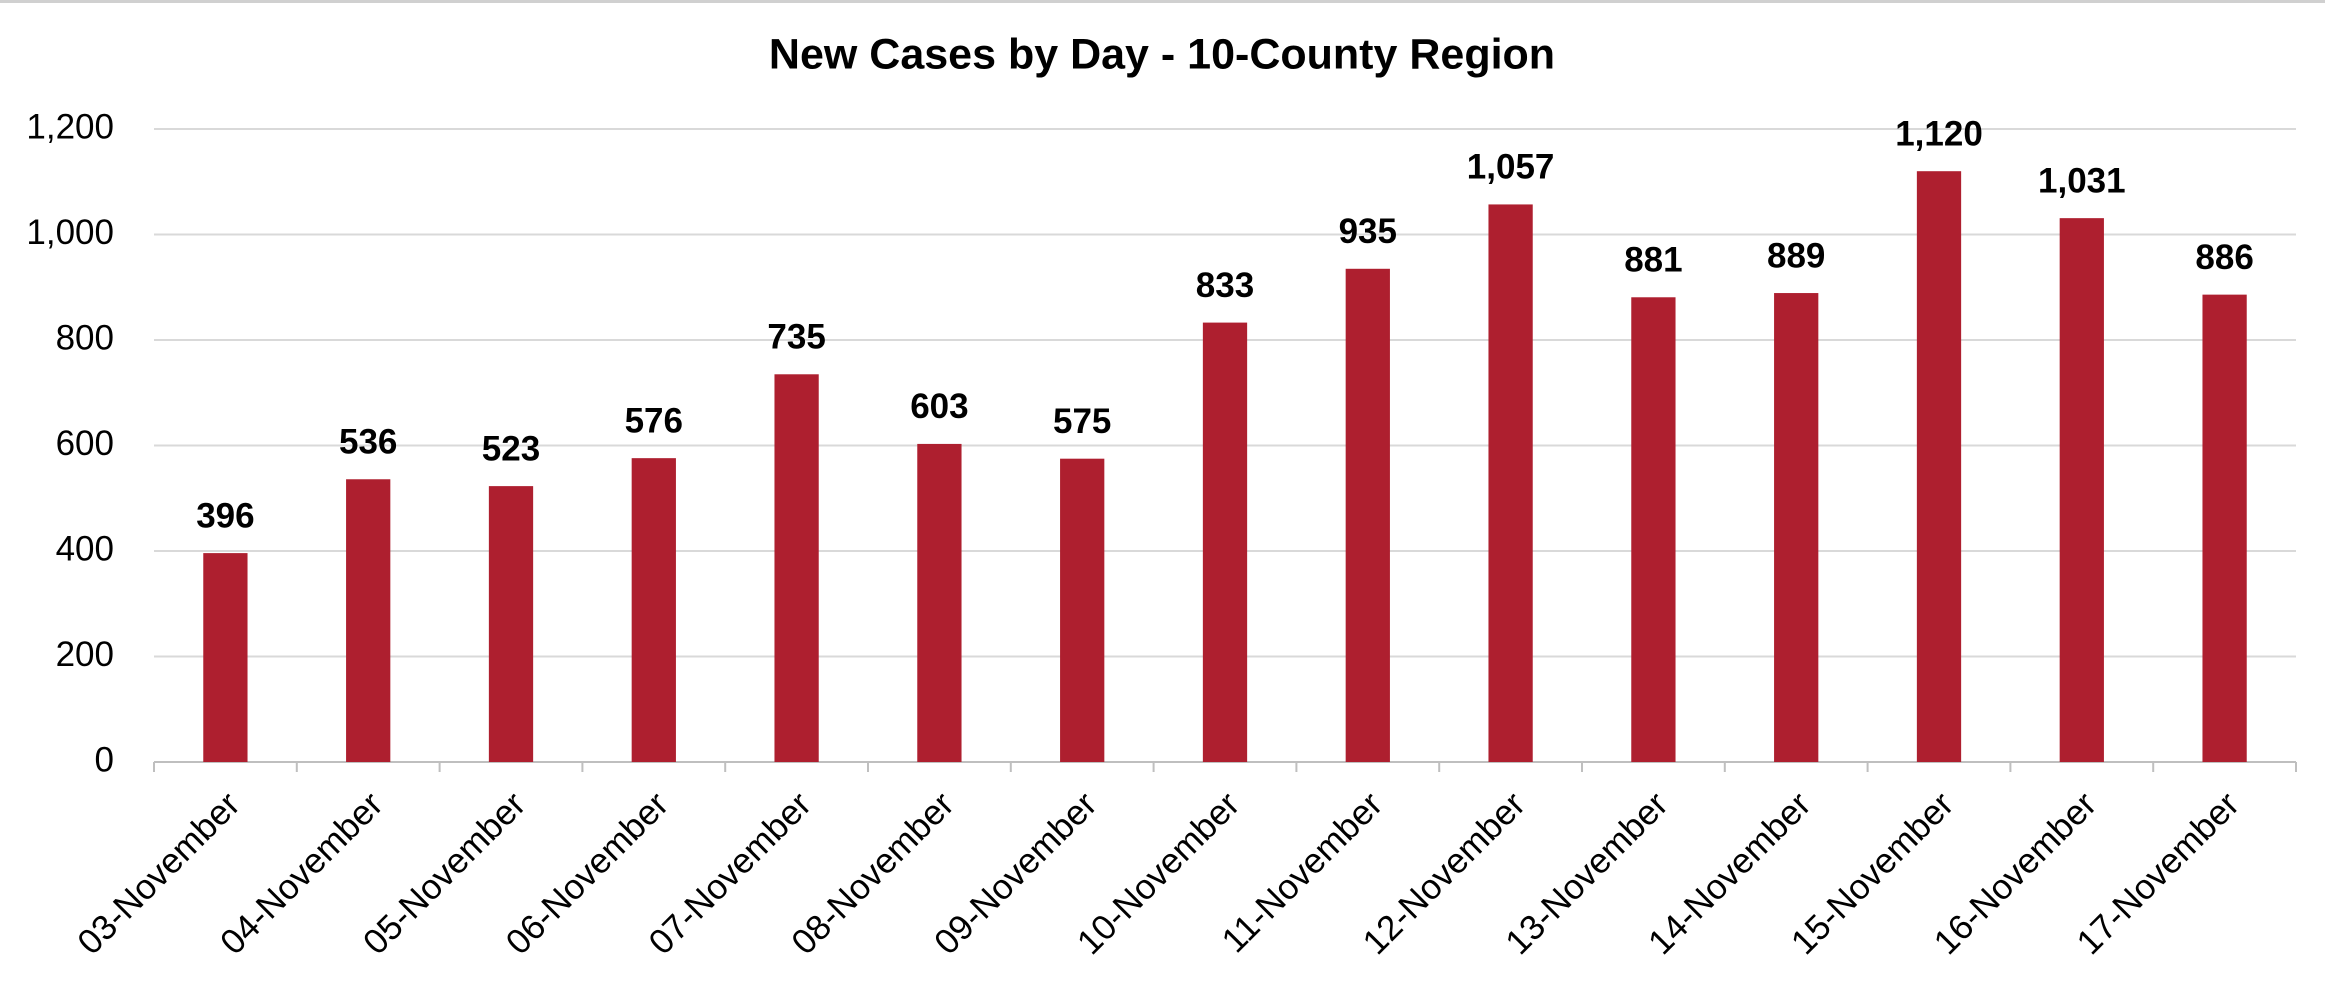  What do you see at coordinates (1082, 421) in the screenshot?
I see `data-label: 575` at bounding box center [1082, 421].